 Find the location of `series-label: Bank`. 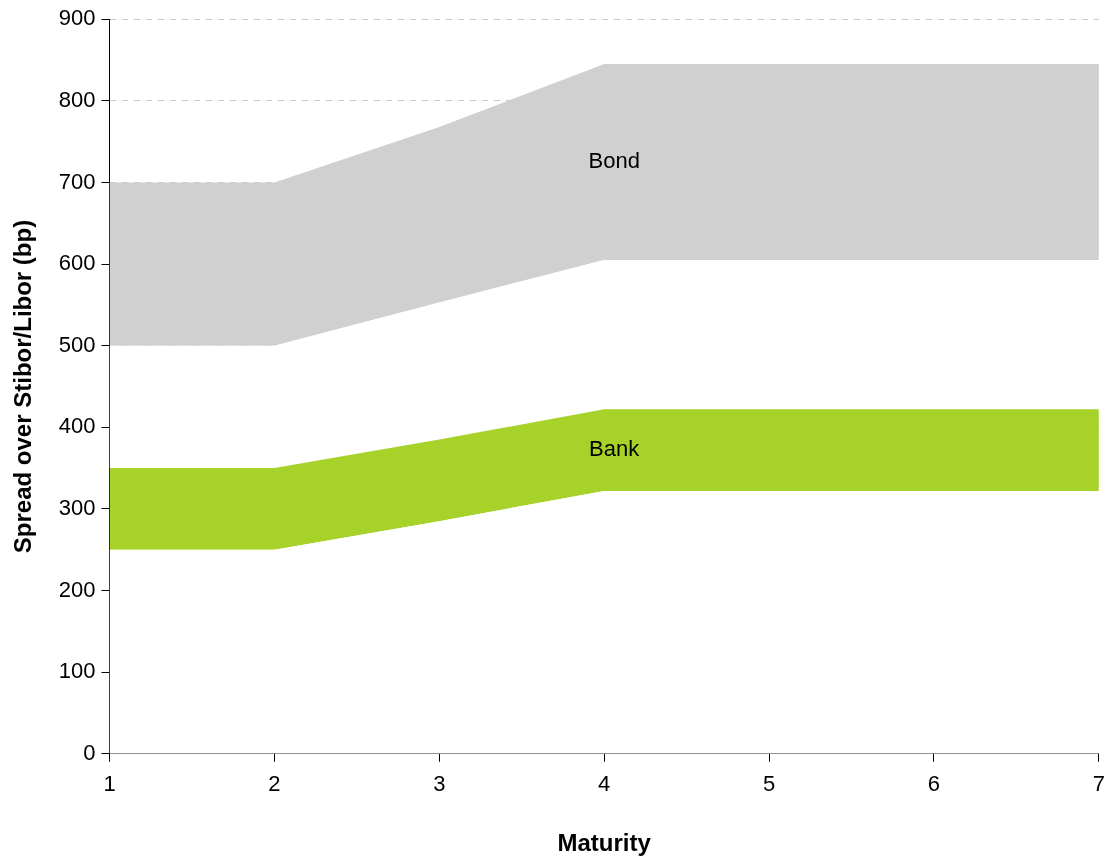

series-label: Bank is located at coordinates (615, 449).